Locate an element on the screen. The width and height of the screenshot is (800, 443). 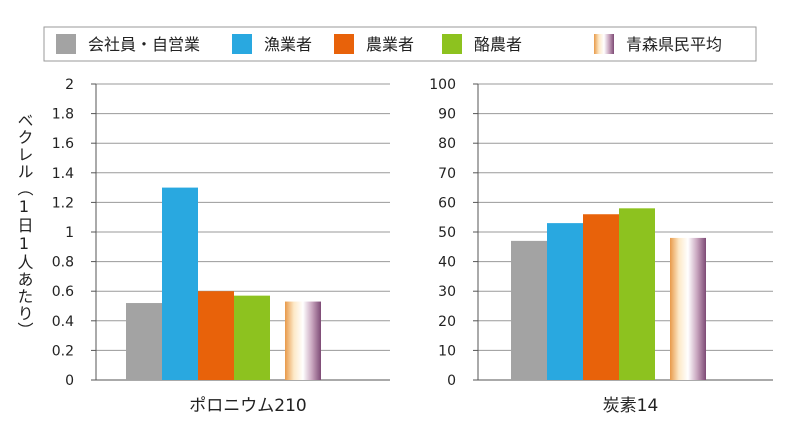
y-tick-label: 1.8 is located at coordinates (63, 115).